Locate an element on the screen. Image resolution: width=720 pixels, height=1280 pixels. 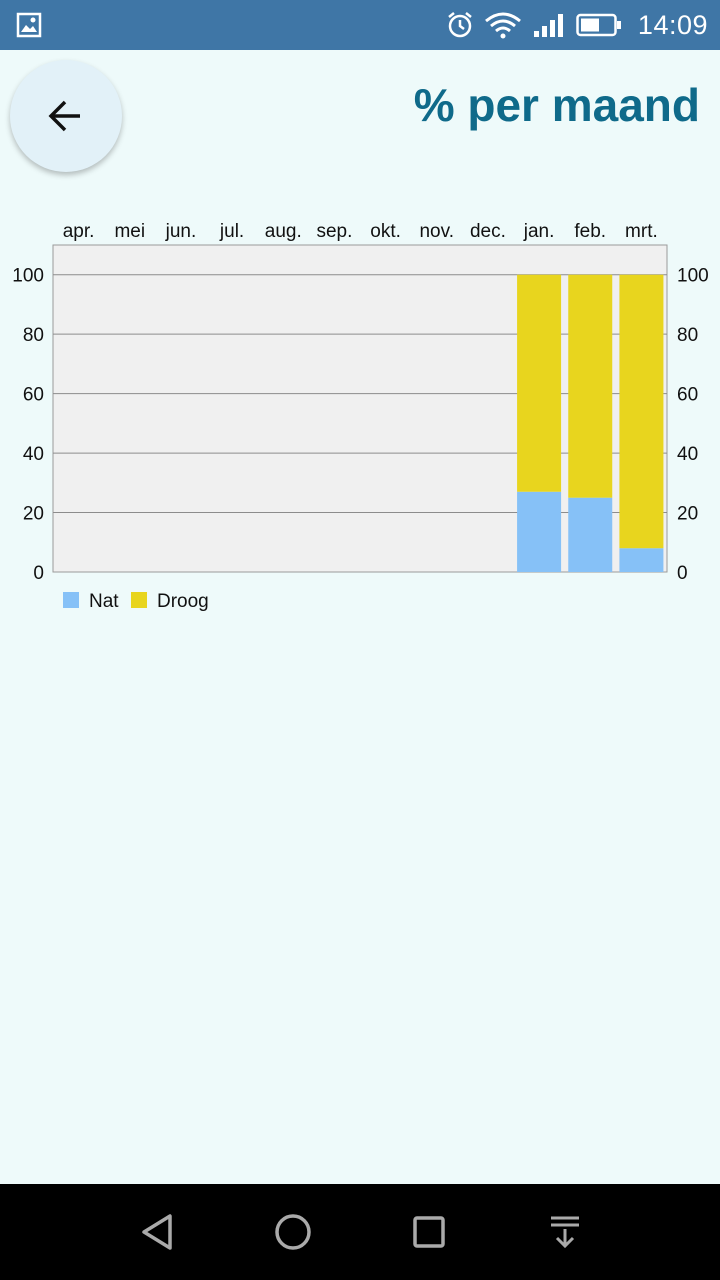
x-tick-label: jan. is located at coordinates (539, 231).